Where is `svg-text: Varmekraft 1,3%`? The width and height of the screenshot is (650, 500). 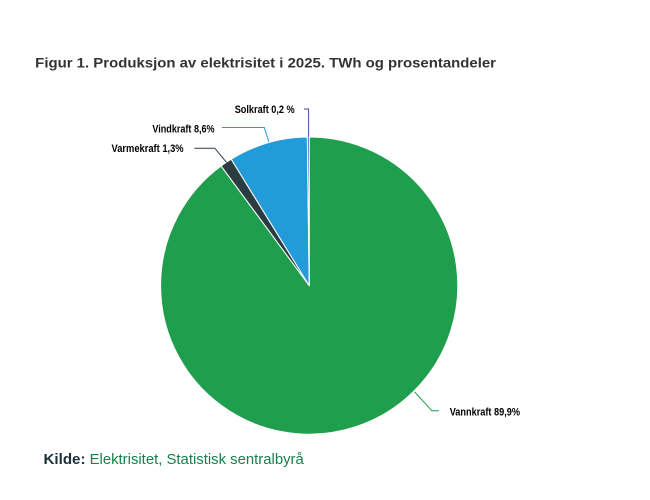 svg-text: Varmekraft 1,3% is located at coordinates (148, 149).